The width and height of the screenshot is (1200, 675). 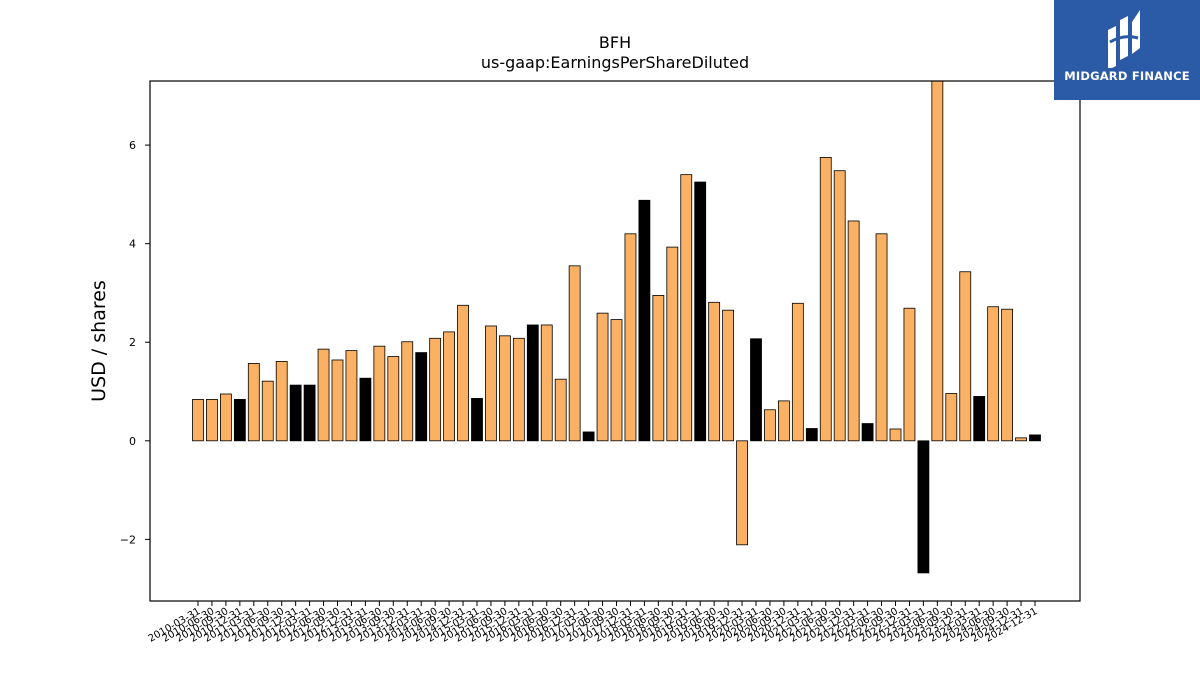 What do you see at coordinates (1127, 76) in the screenshot?
I see `logo-text: MIDGARD FINANCE` at bounding box center [1127, 76].